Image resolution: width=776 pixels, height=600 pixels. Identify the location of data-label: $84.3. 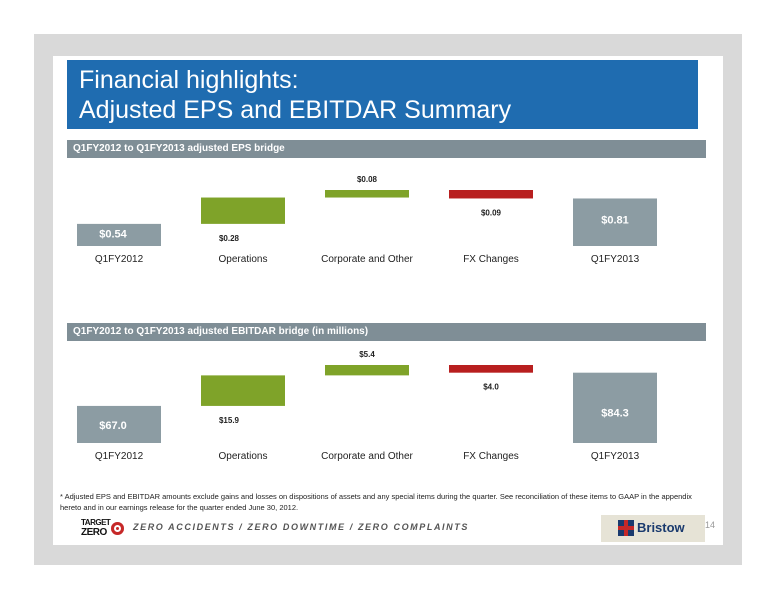
(615, 413).